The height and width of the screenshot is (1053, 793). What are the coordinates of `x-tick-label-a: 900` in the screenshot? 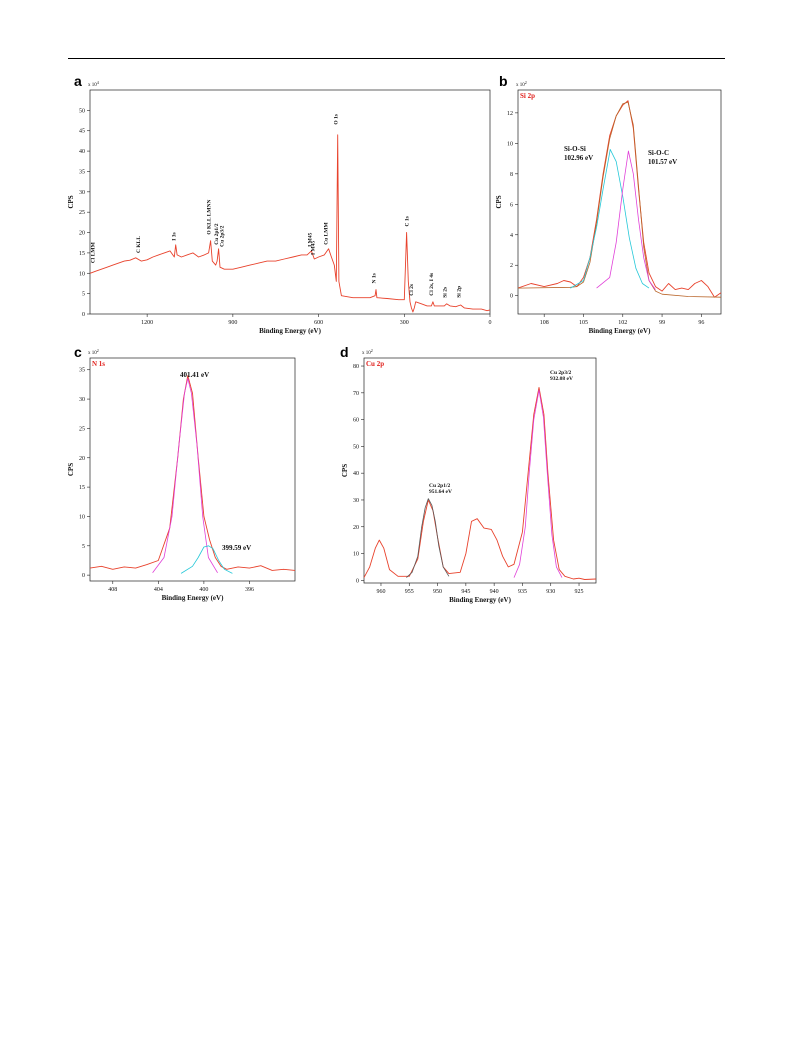 It's located at (232, 323).